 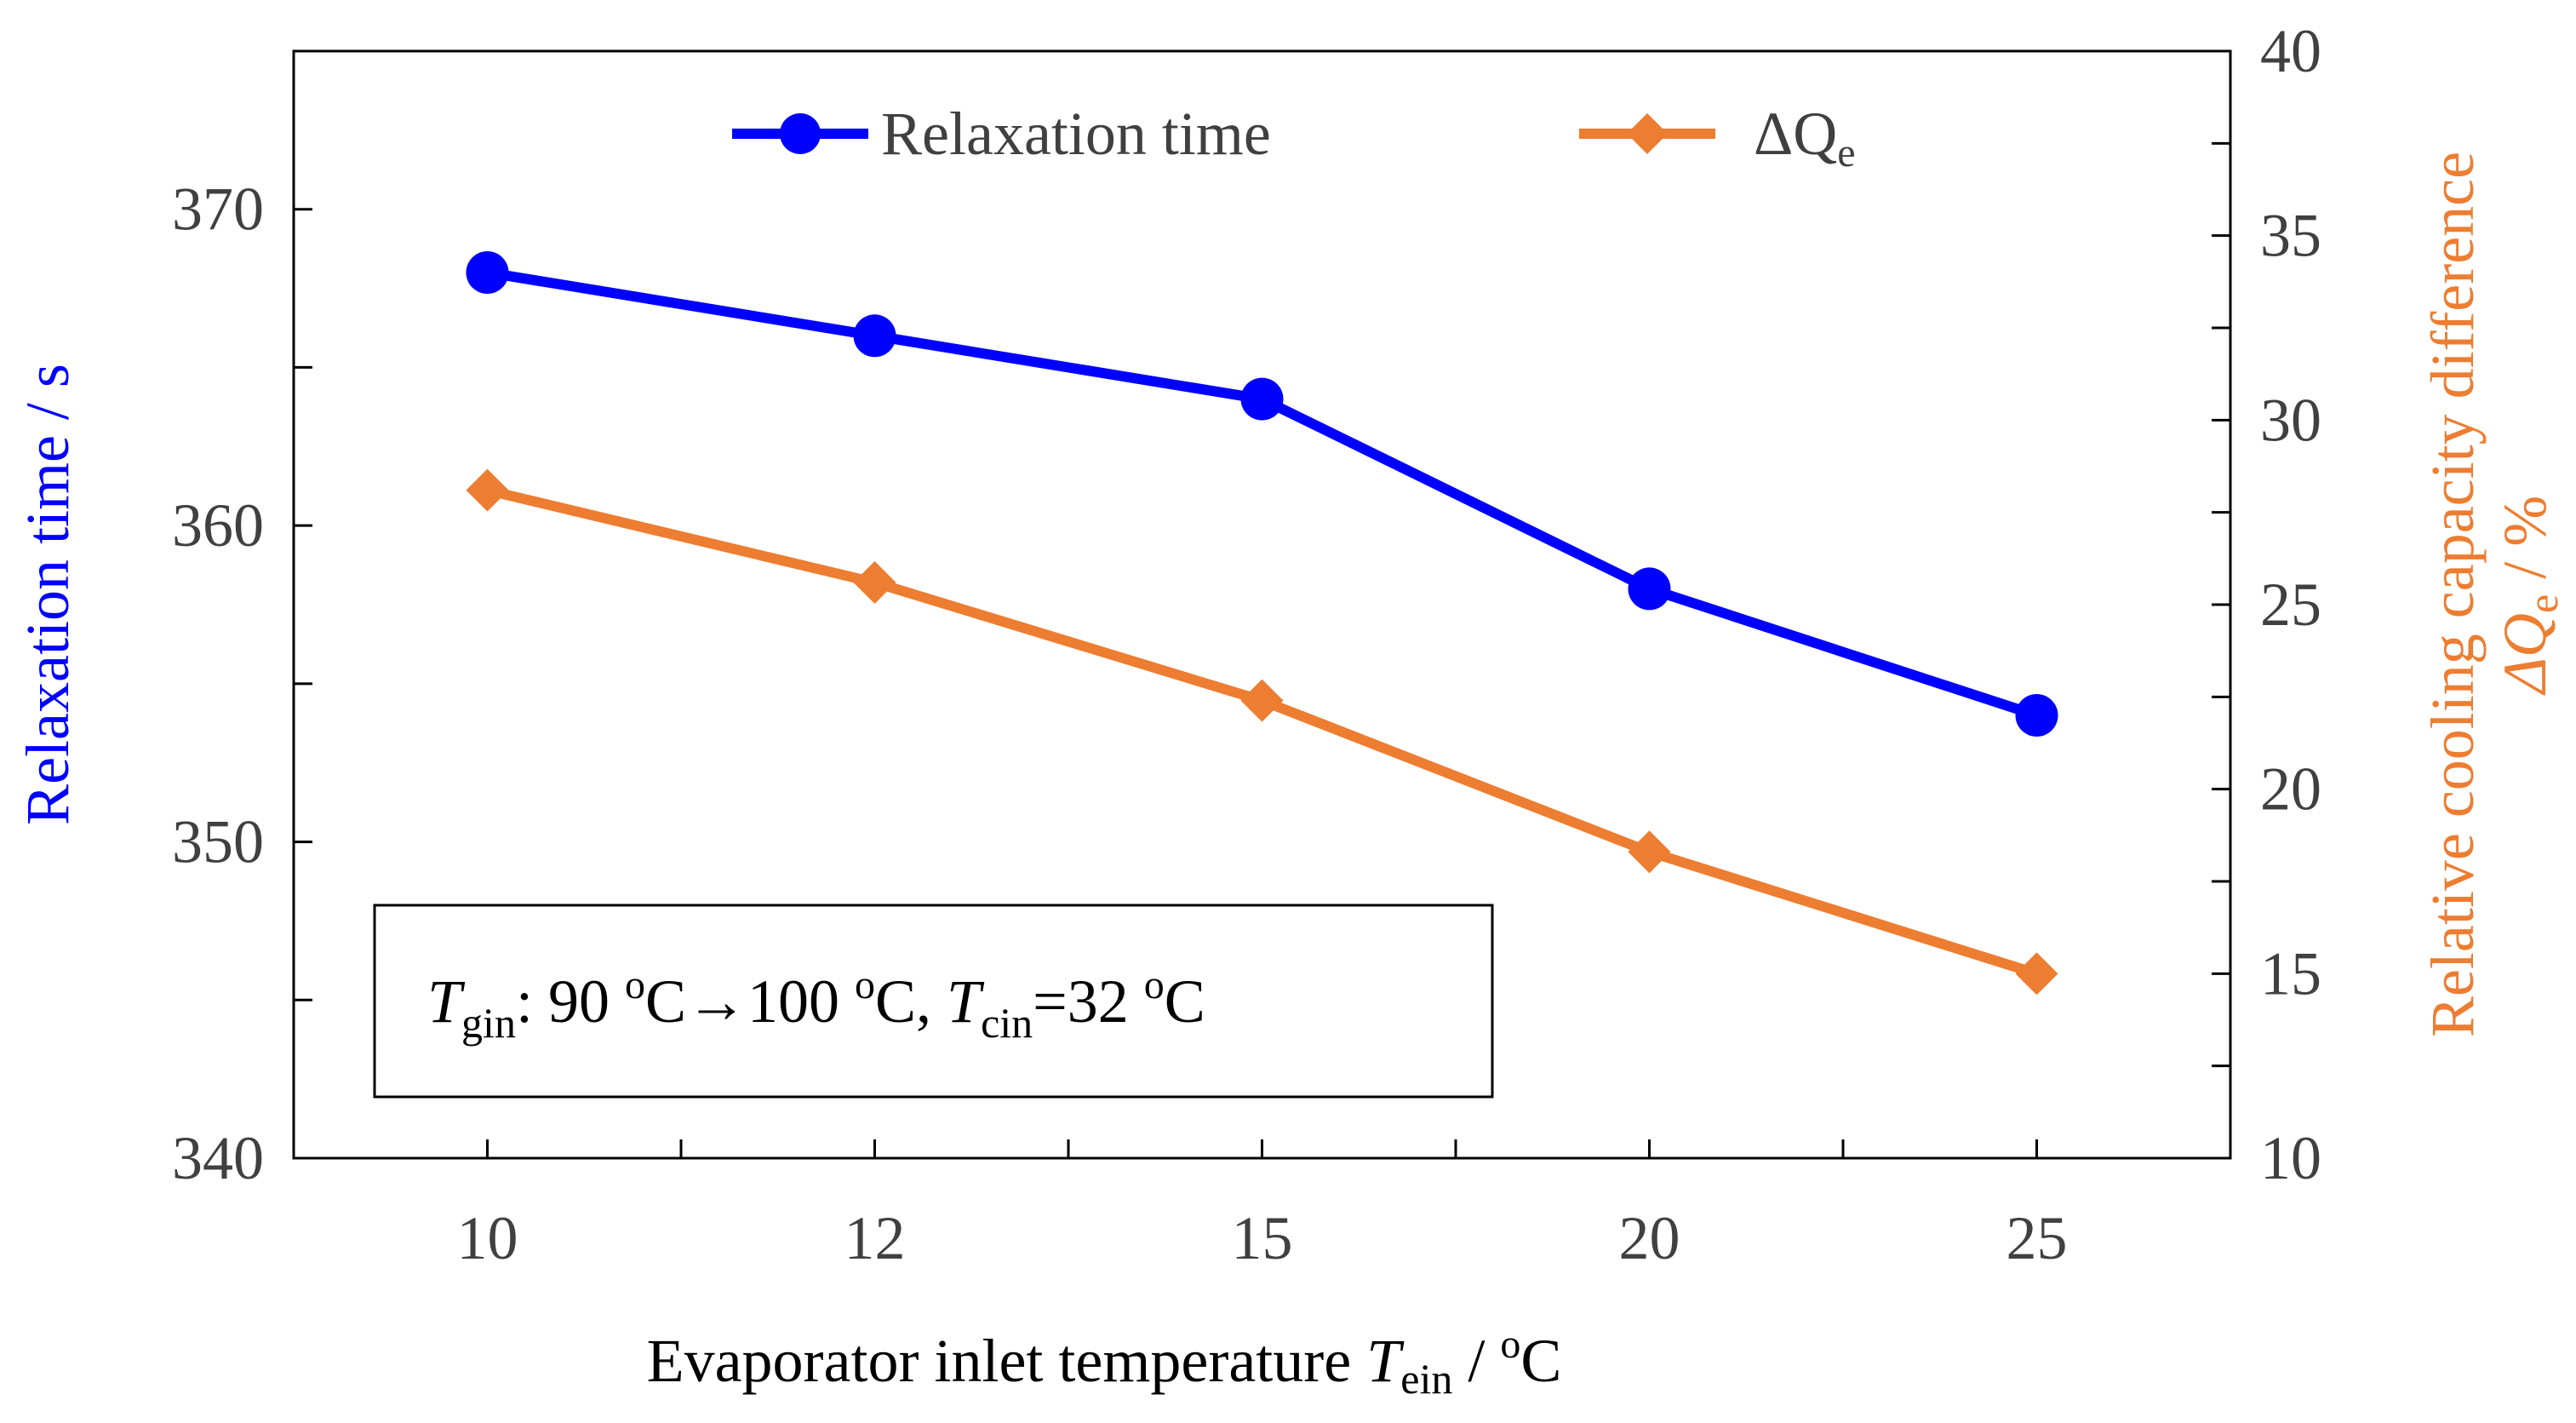 What do you see at coordinates (2291, 51) in the screenshot?
I see `right-y-tick-label: 40` at bounding box center [2291, 51].